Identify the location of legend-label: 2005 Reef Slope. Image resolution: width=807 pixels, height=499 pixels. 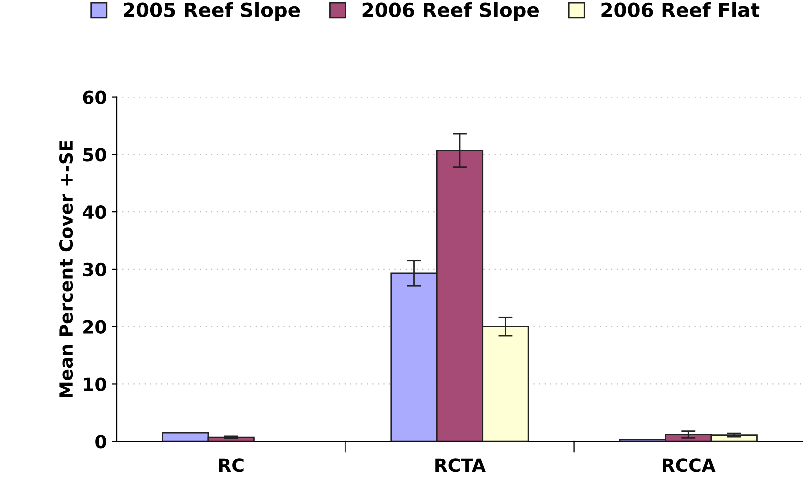
(212, 12).